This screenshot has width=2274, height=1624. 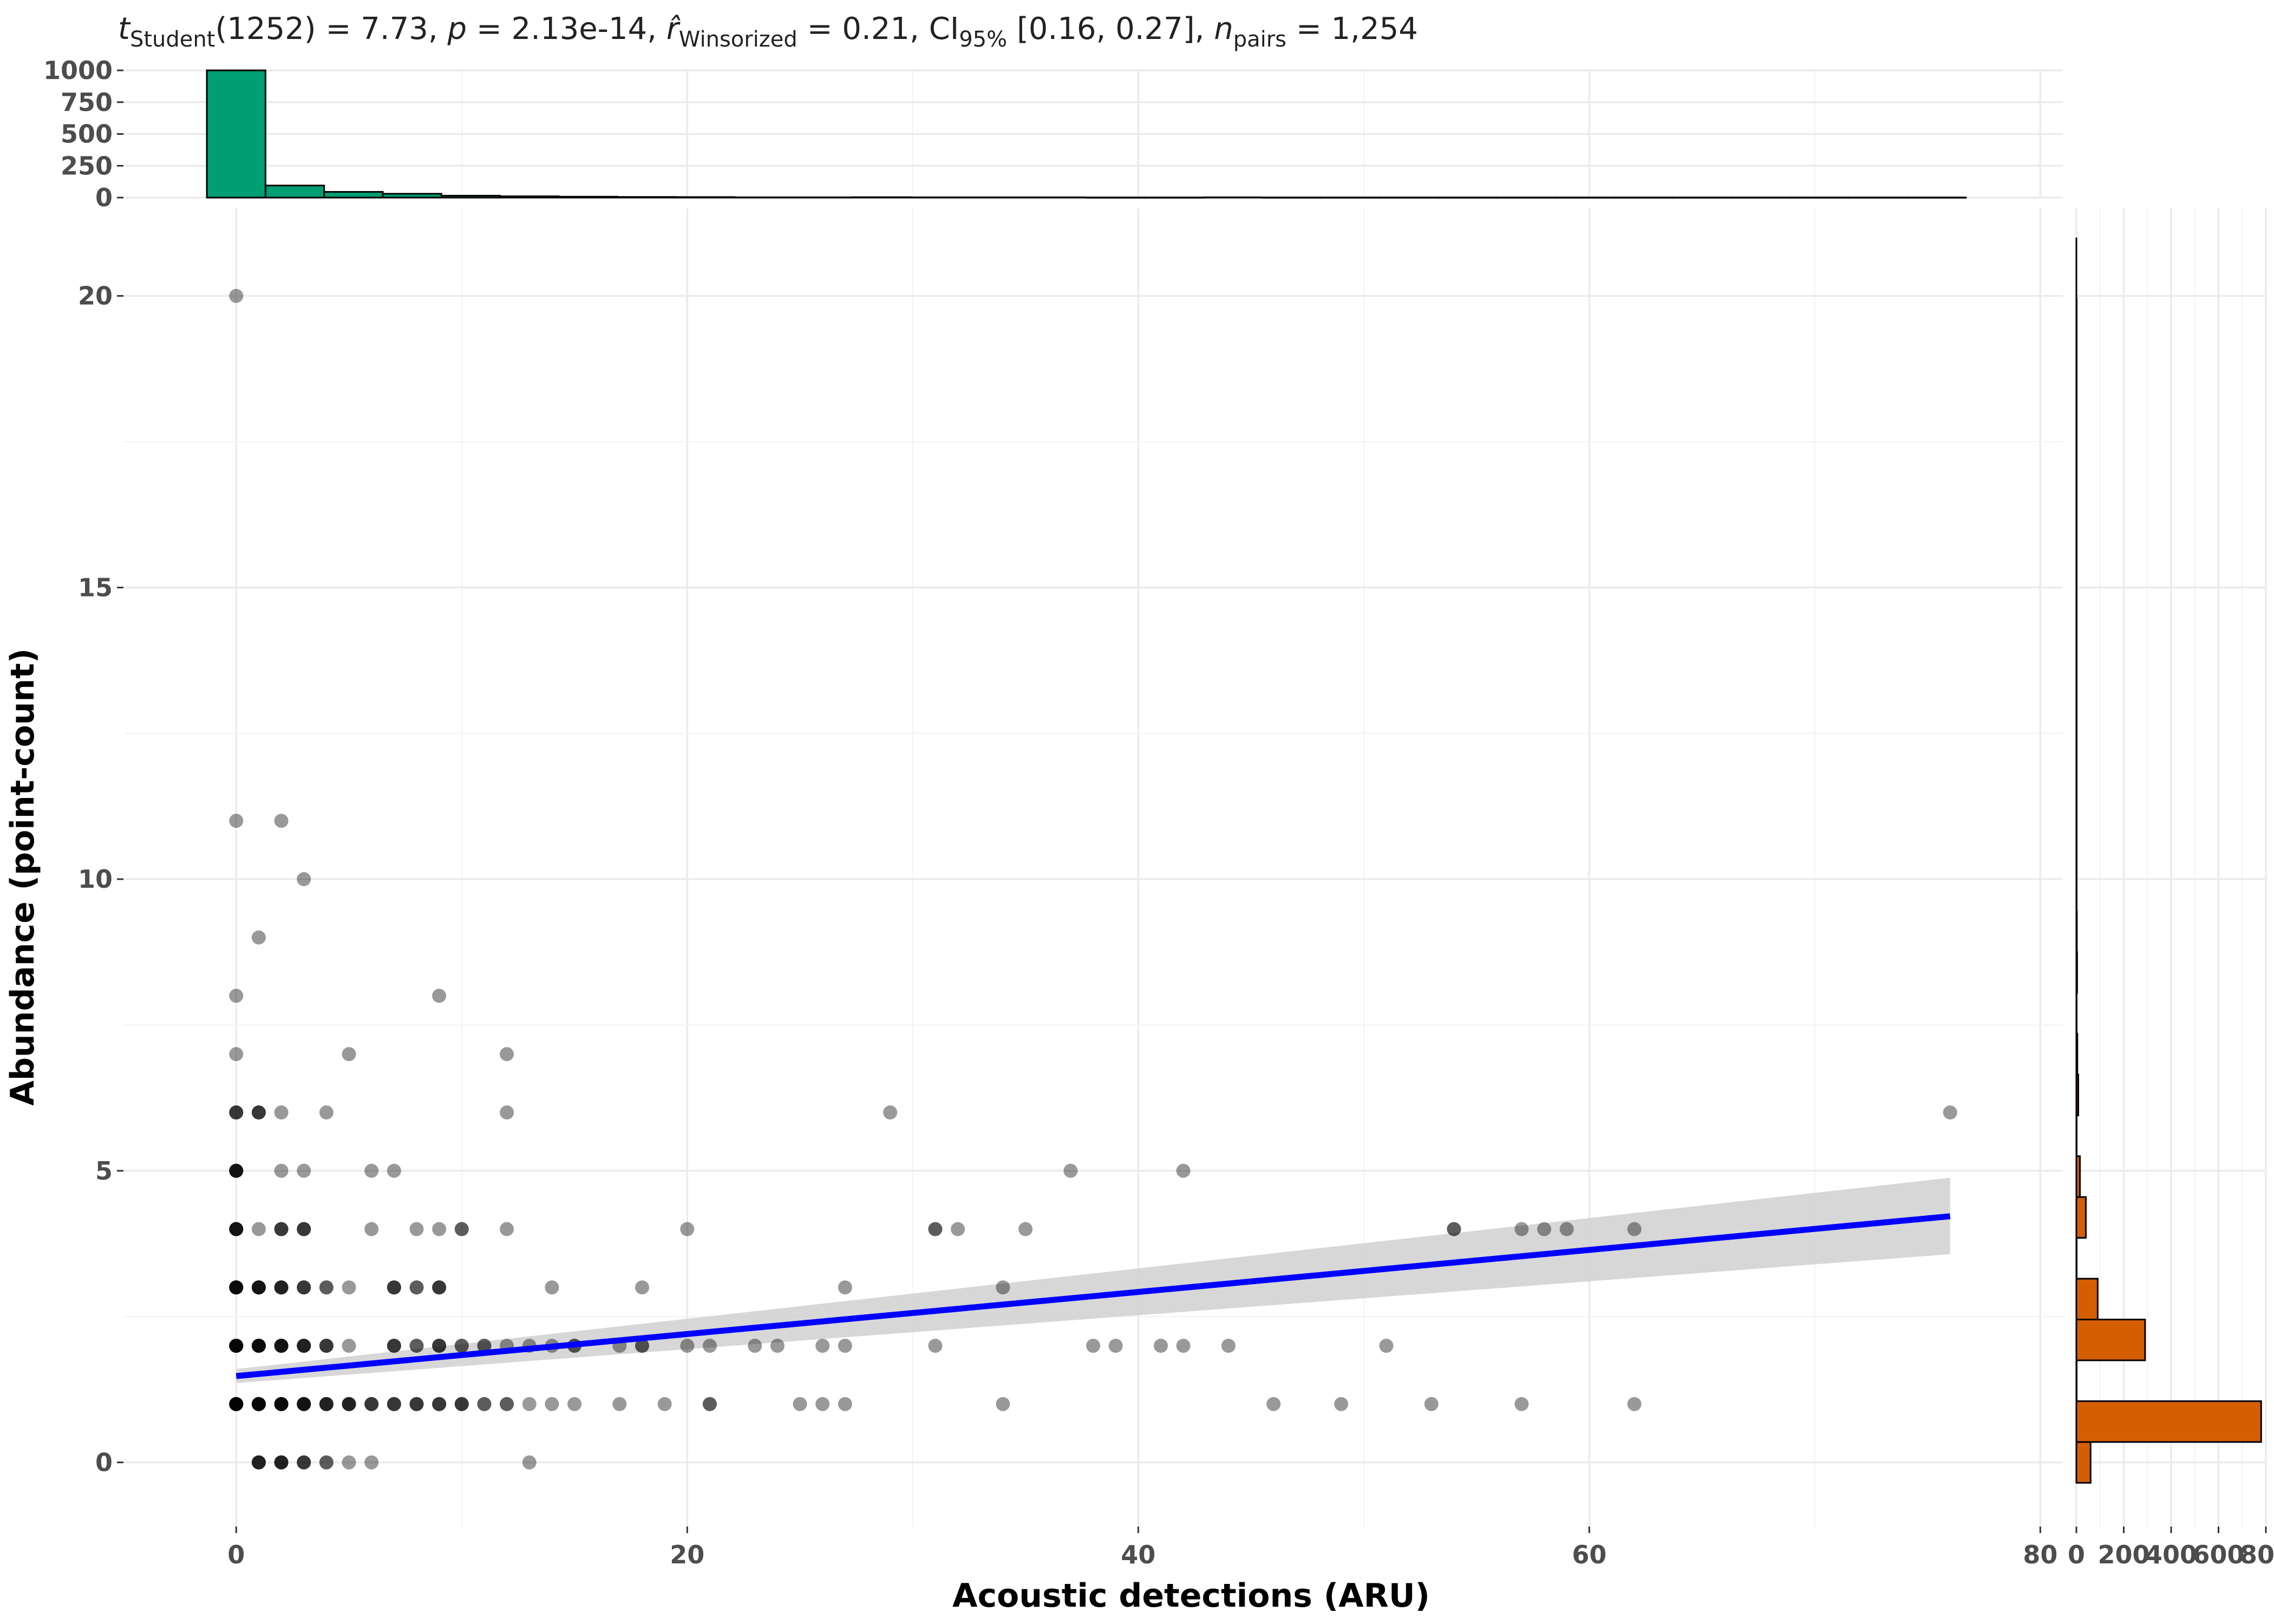 I want to click on subtitle-ci-sub: 95%, so click(x=983, y=39).